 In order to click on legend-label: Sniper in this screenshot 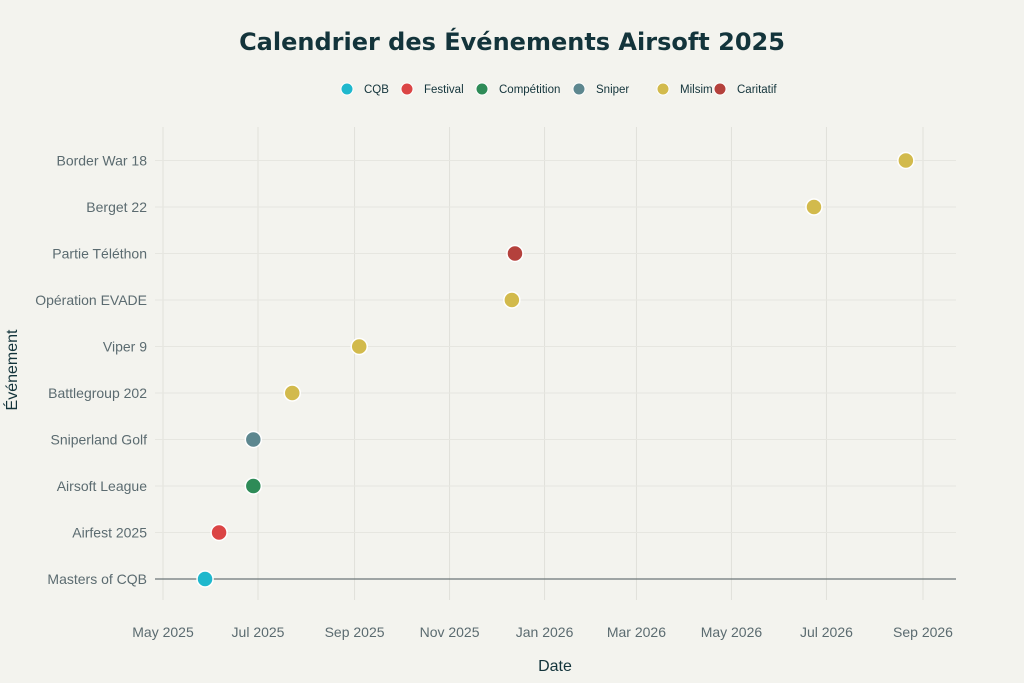, I will do `click(612, 90)`.